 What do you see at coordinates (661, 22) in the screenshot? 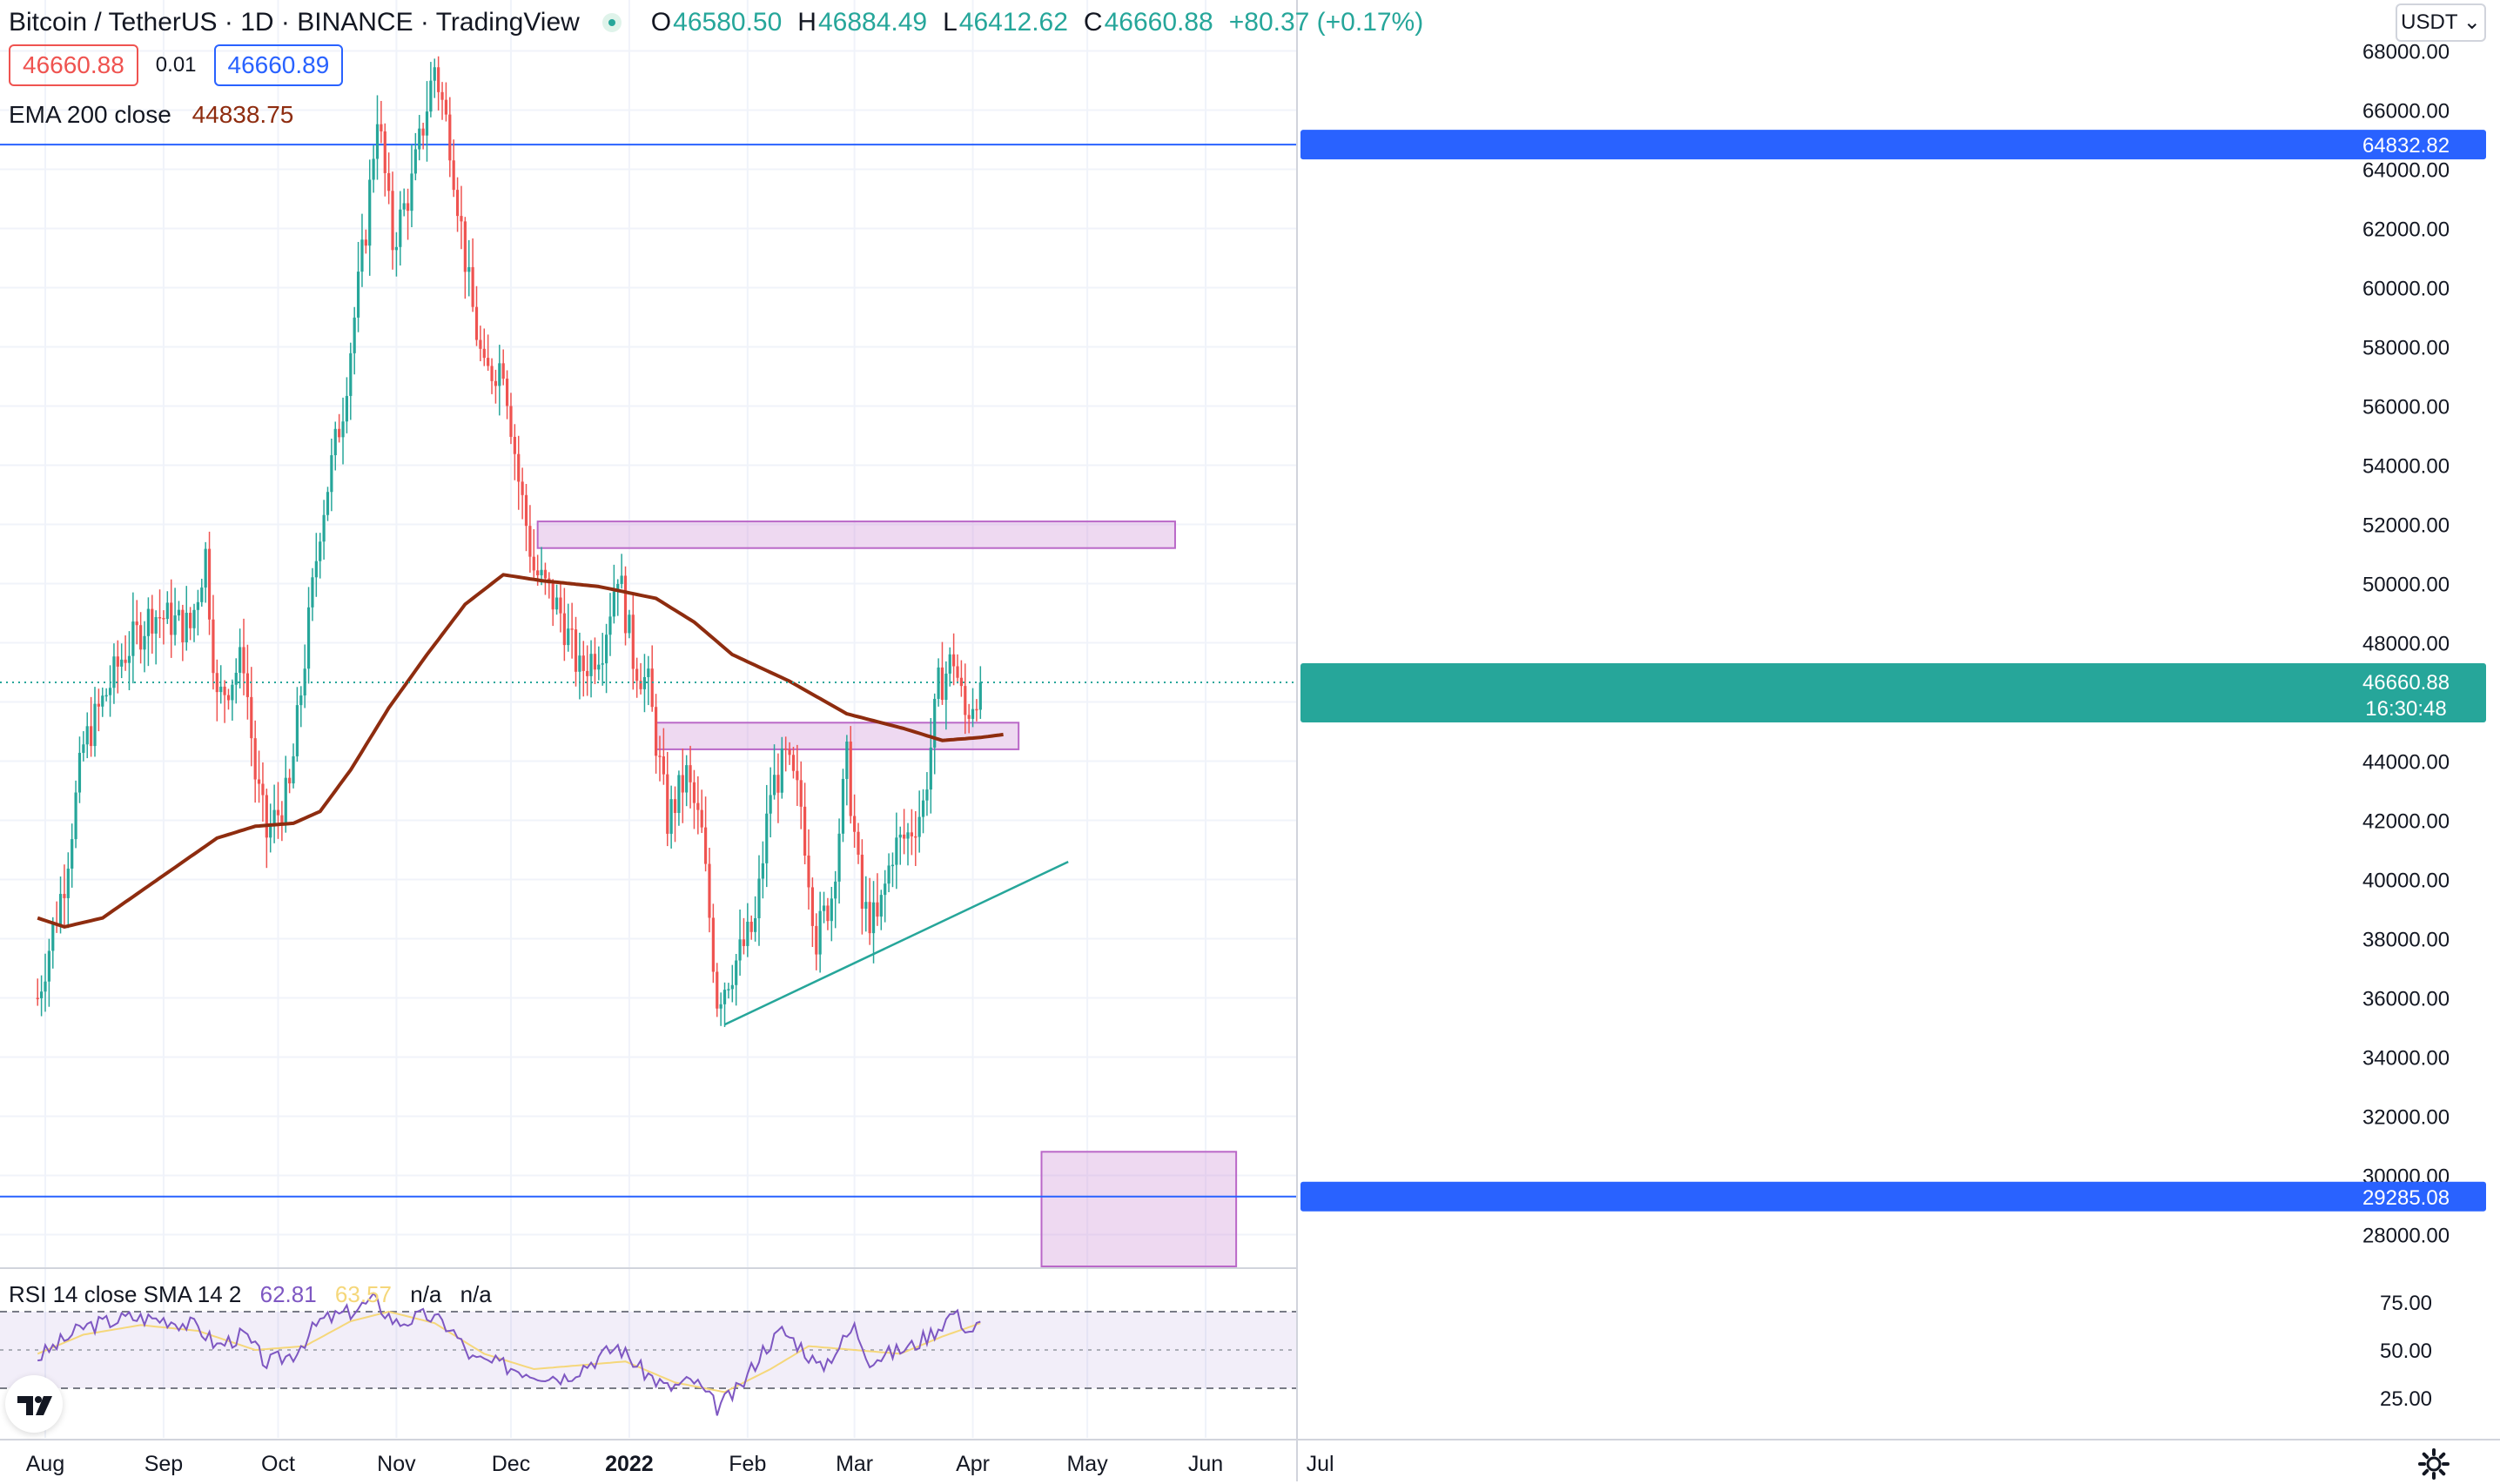
I see `open-key: O` at bounding box center [661, 22].